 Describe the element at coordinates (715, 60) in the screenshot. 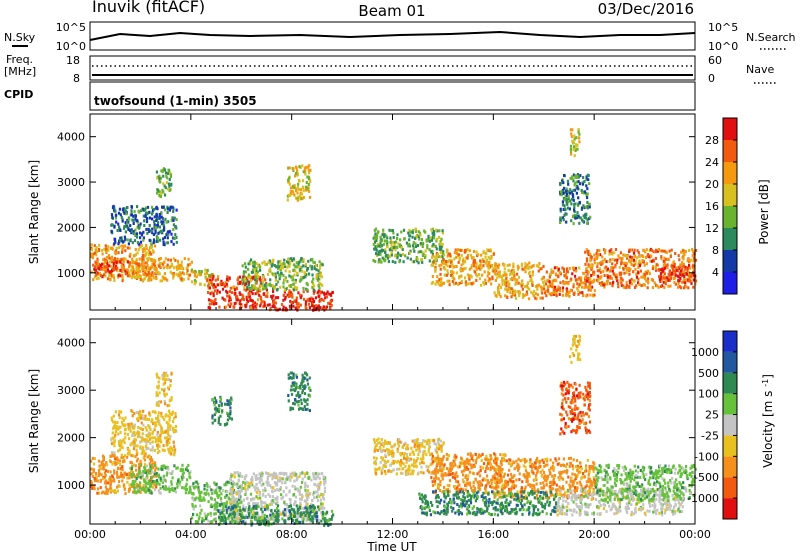

I see `nave-right-tick-top: 60` at that location.